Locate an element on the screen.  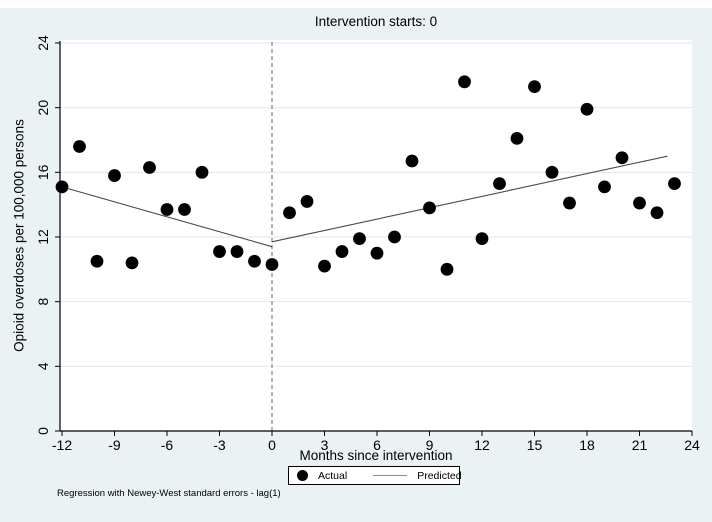
y-axis-label: Opioid overdoses per 100,000 persons is located at coordinates (19, 235).